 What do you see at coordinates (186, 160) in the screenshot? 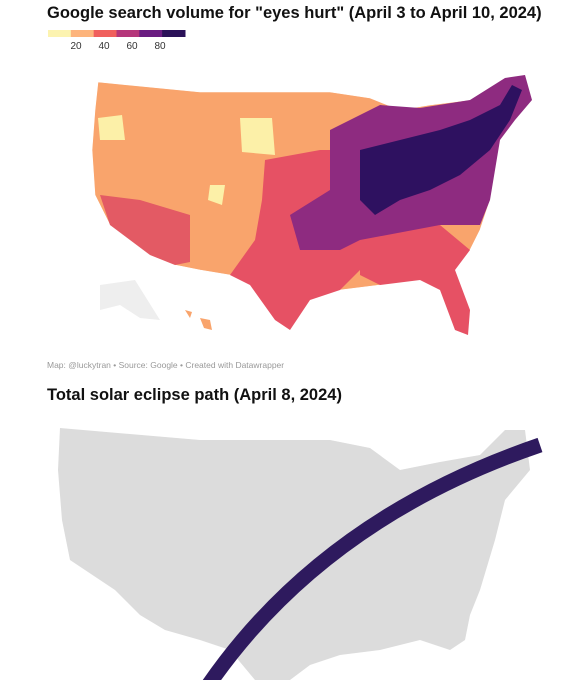
I see `region-yellow` at bounding box center [186, 160].